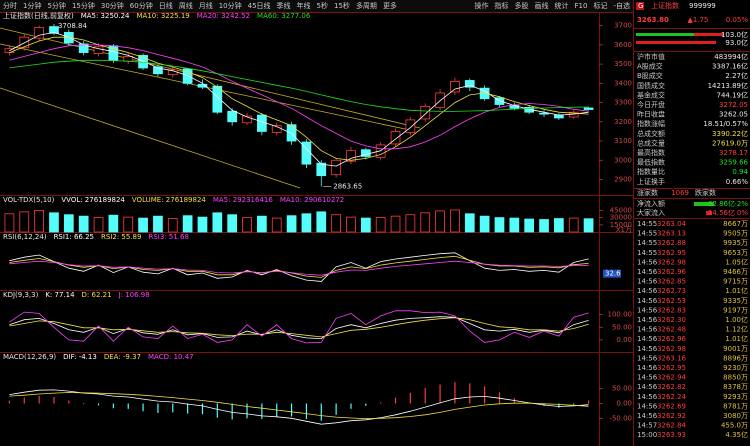  What do you see at coordinates (651, 85) in the screenshot?
I see `stat-label: 国债成交` at bounding box center [651, 85].